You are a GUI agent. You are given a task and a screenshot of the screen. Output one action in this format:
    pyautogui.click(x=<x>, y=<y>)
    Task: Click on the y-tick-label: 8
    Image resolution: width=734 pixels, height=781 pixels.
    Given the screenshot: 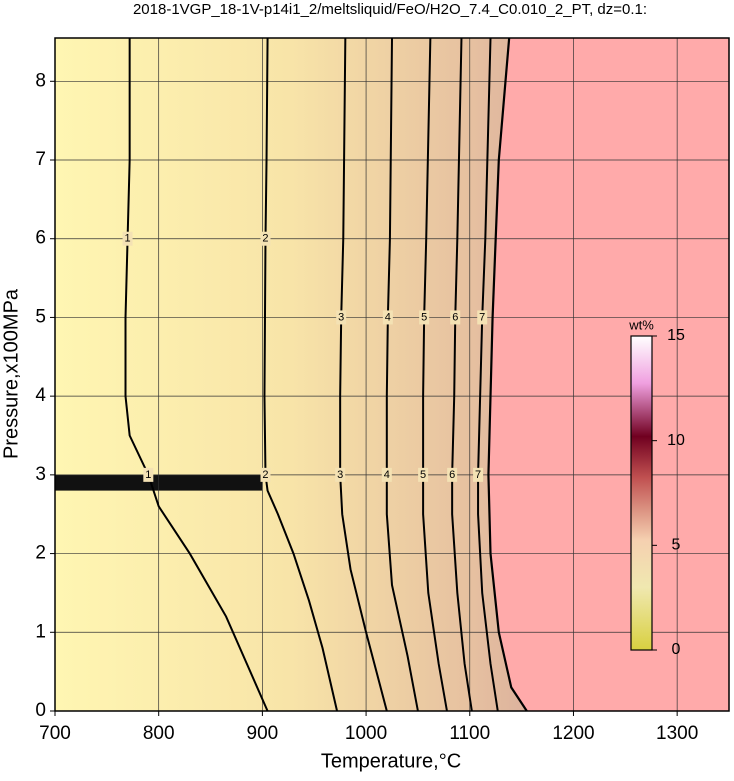 What is the action you would take?
    pyautogui.click(x=40, y=80)
    